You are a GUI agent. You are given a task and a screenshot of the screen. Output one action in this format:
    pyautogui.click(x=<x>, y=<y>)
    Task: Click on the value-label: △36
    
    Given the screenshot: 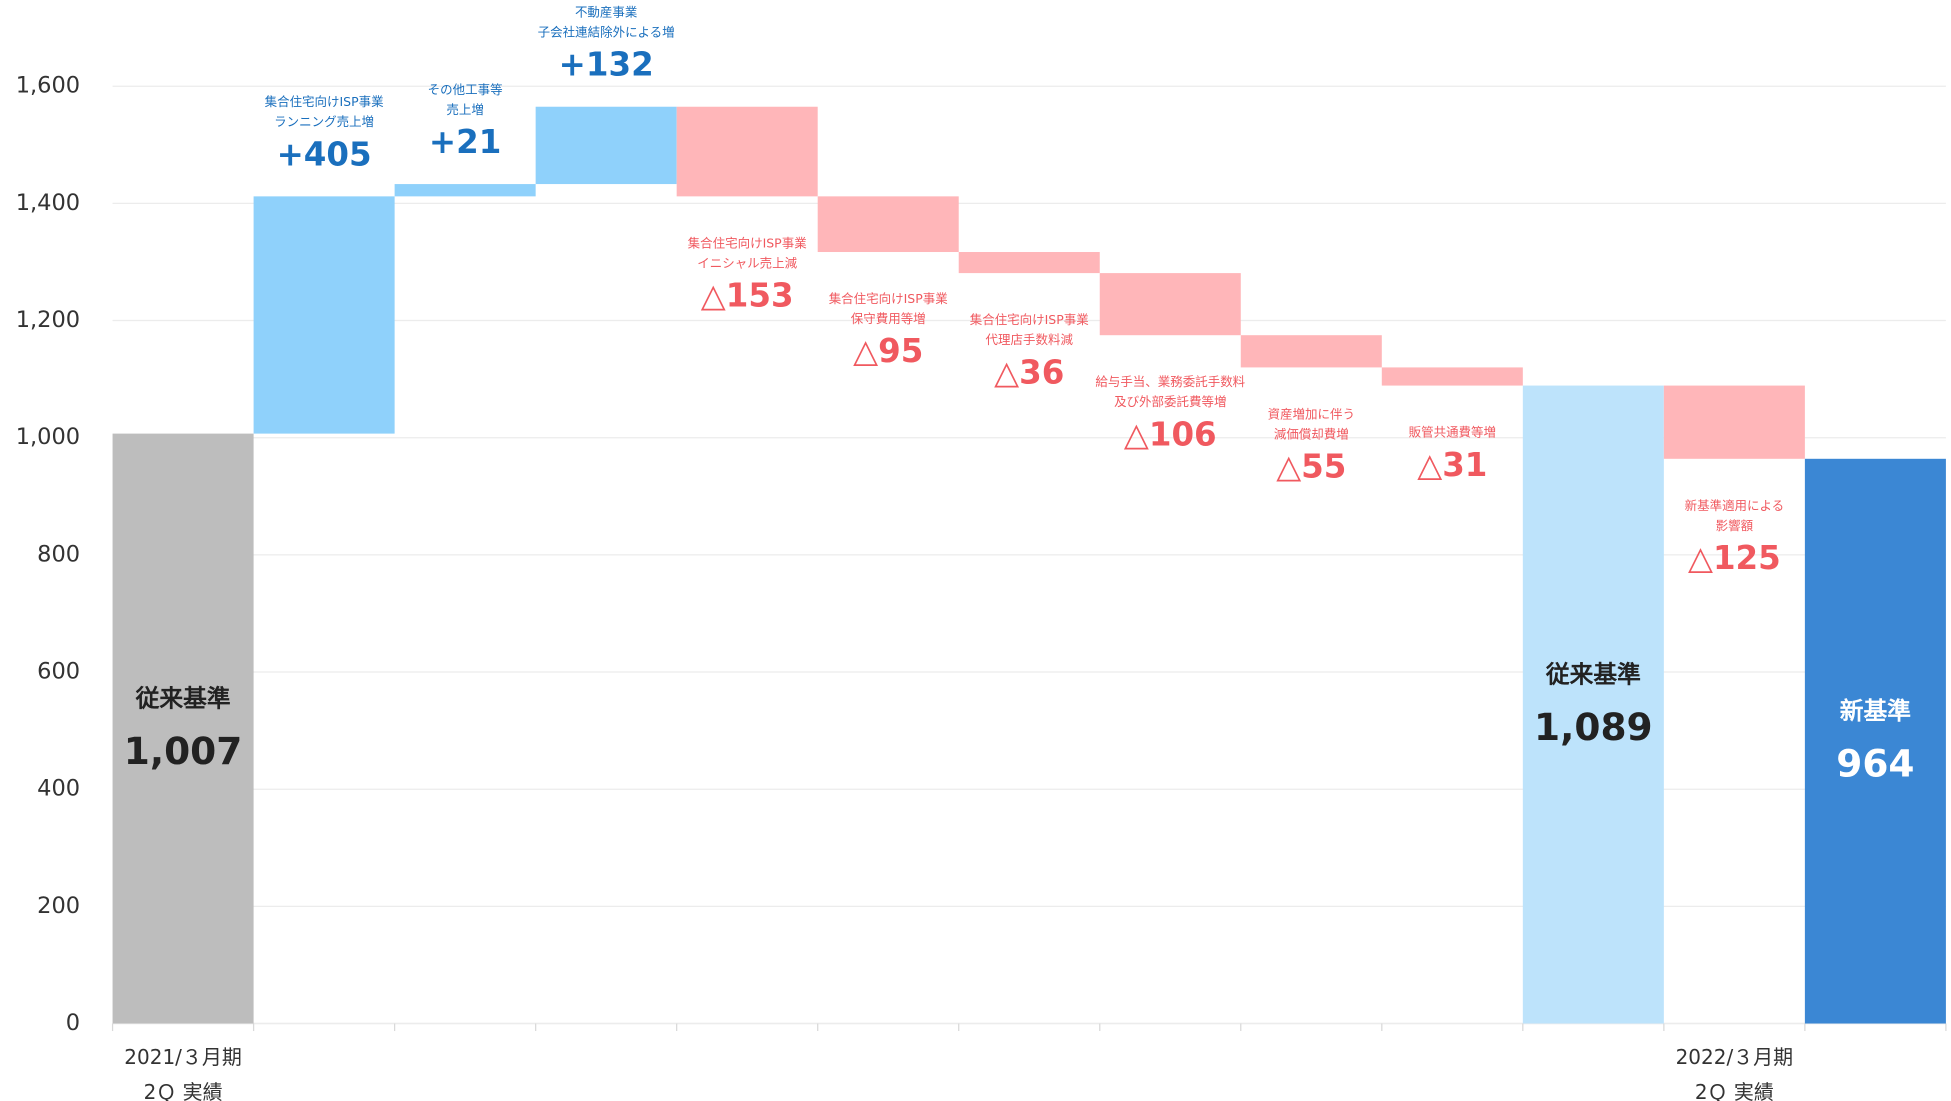 What is the action you would take?
    pyautogui.click(x=1029, y=372)
    